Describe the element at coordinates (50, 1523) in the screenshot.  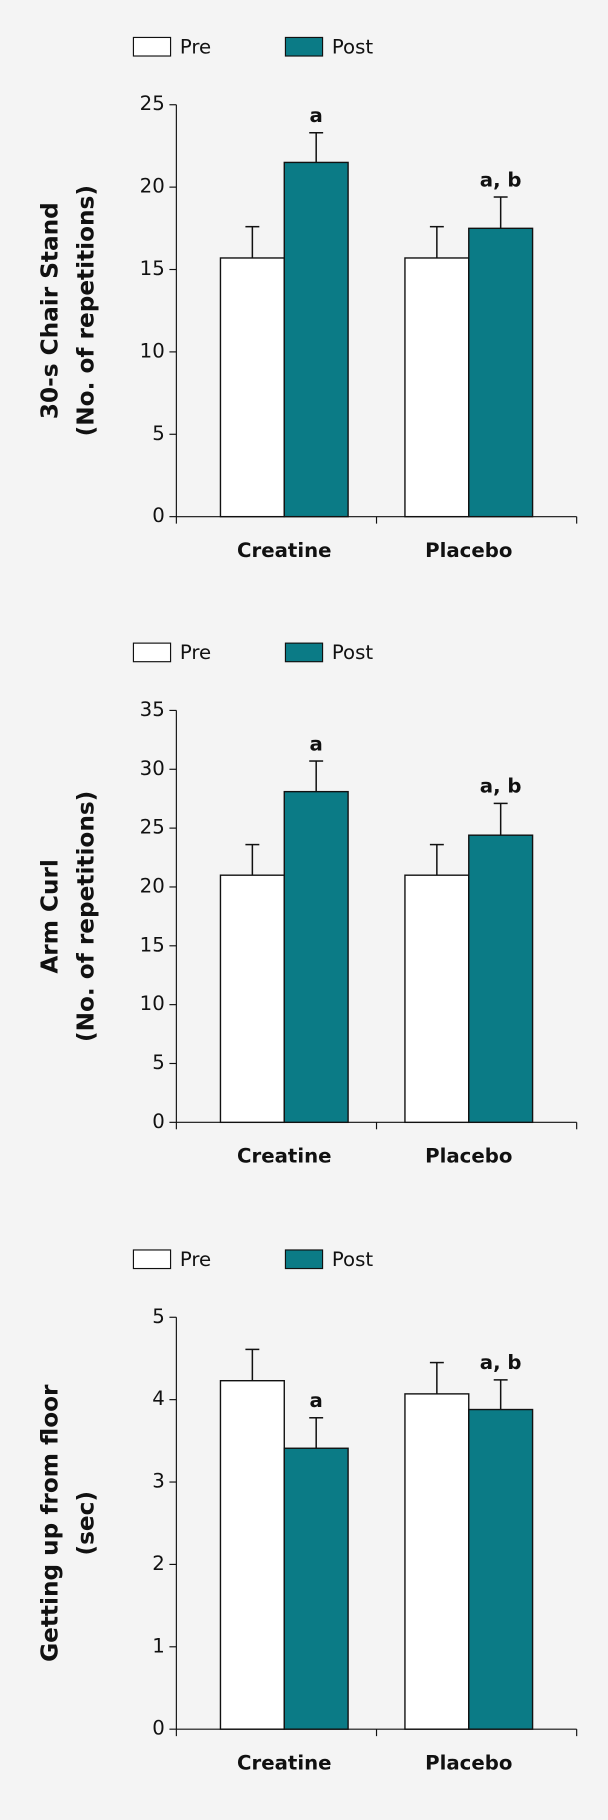
I see `y-axis-label: Getting up from floor` at that location.